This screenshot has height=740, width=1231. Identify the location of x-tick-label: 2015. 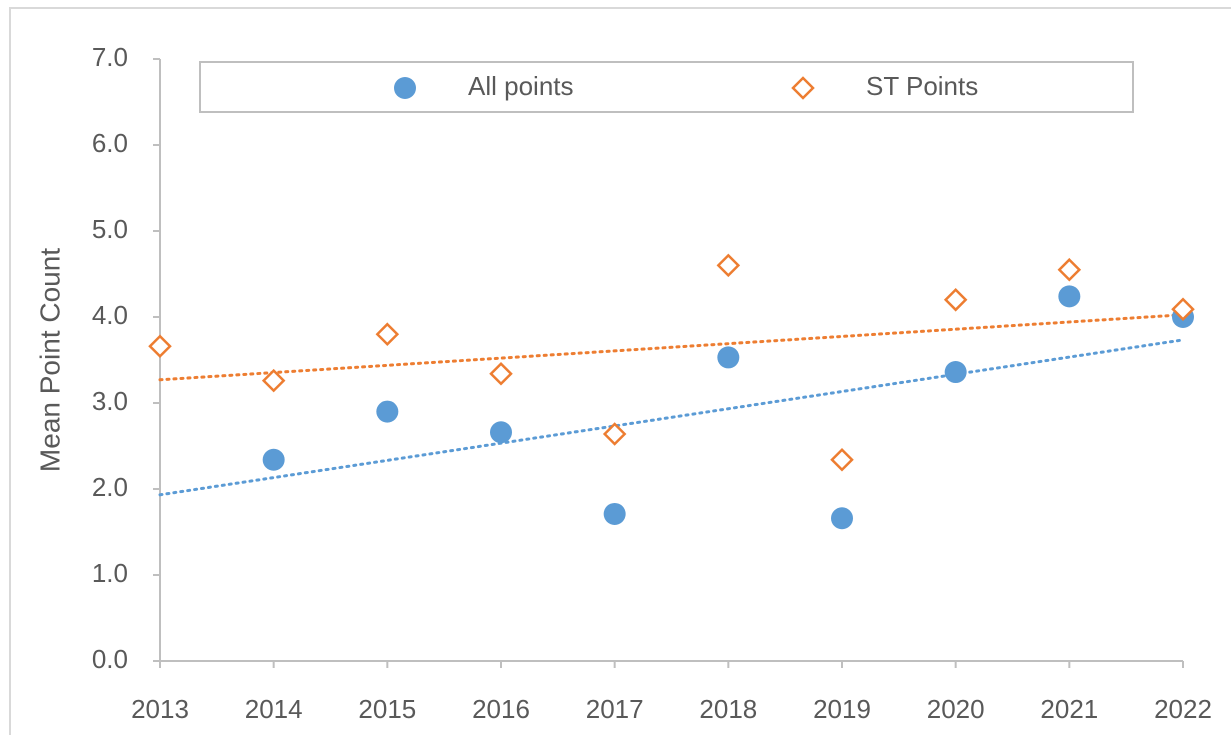
(387, 709).